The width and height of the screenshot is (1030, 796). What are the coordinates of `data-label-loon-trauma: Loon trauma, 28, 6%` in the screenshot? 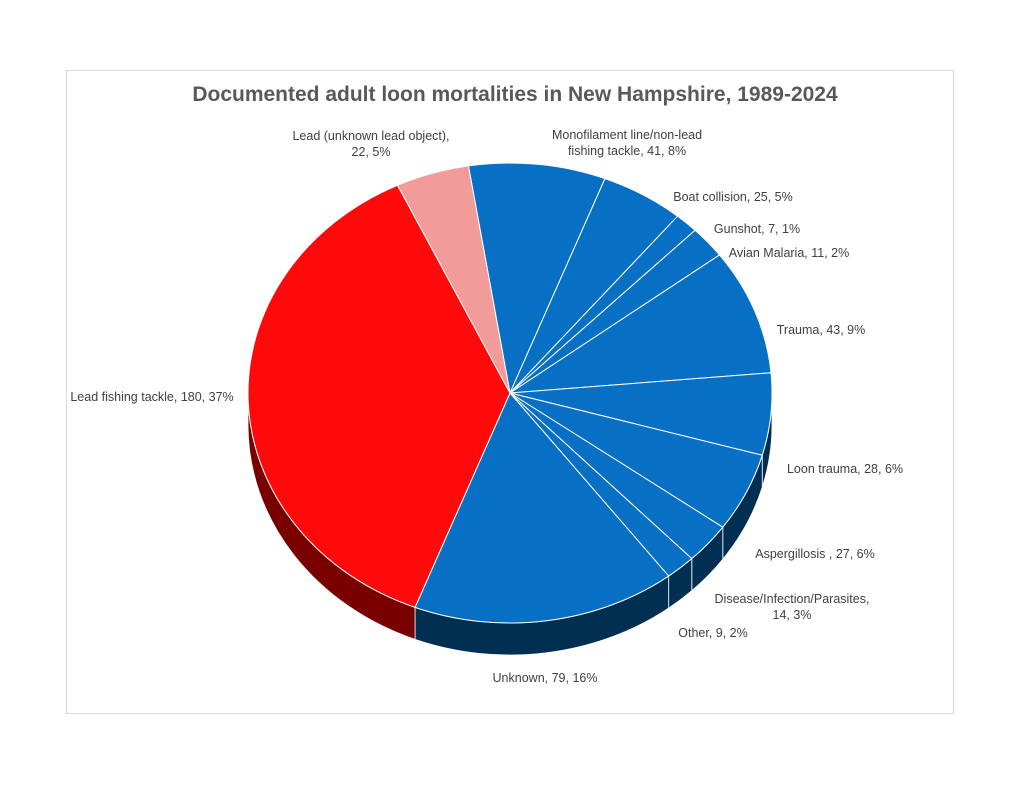 It's located at (845, 469).